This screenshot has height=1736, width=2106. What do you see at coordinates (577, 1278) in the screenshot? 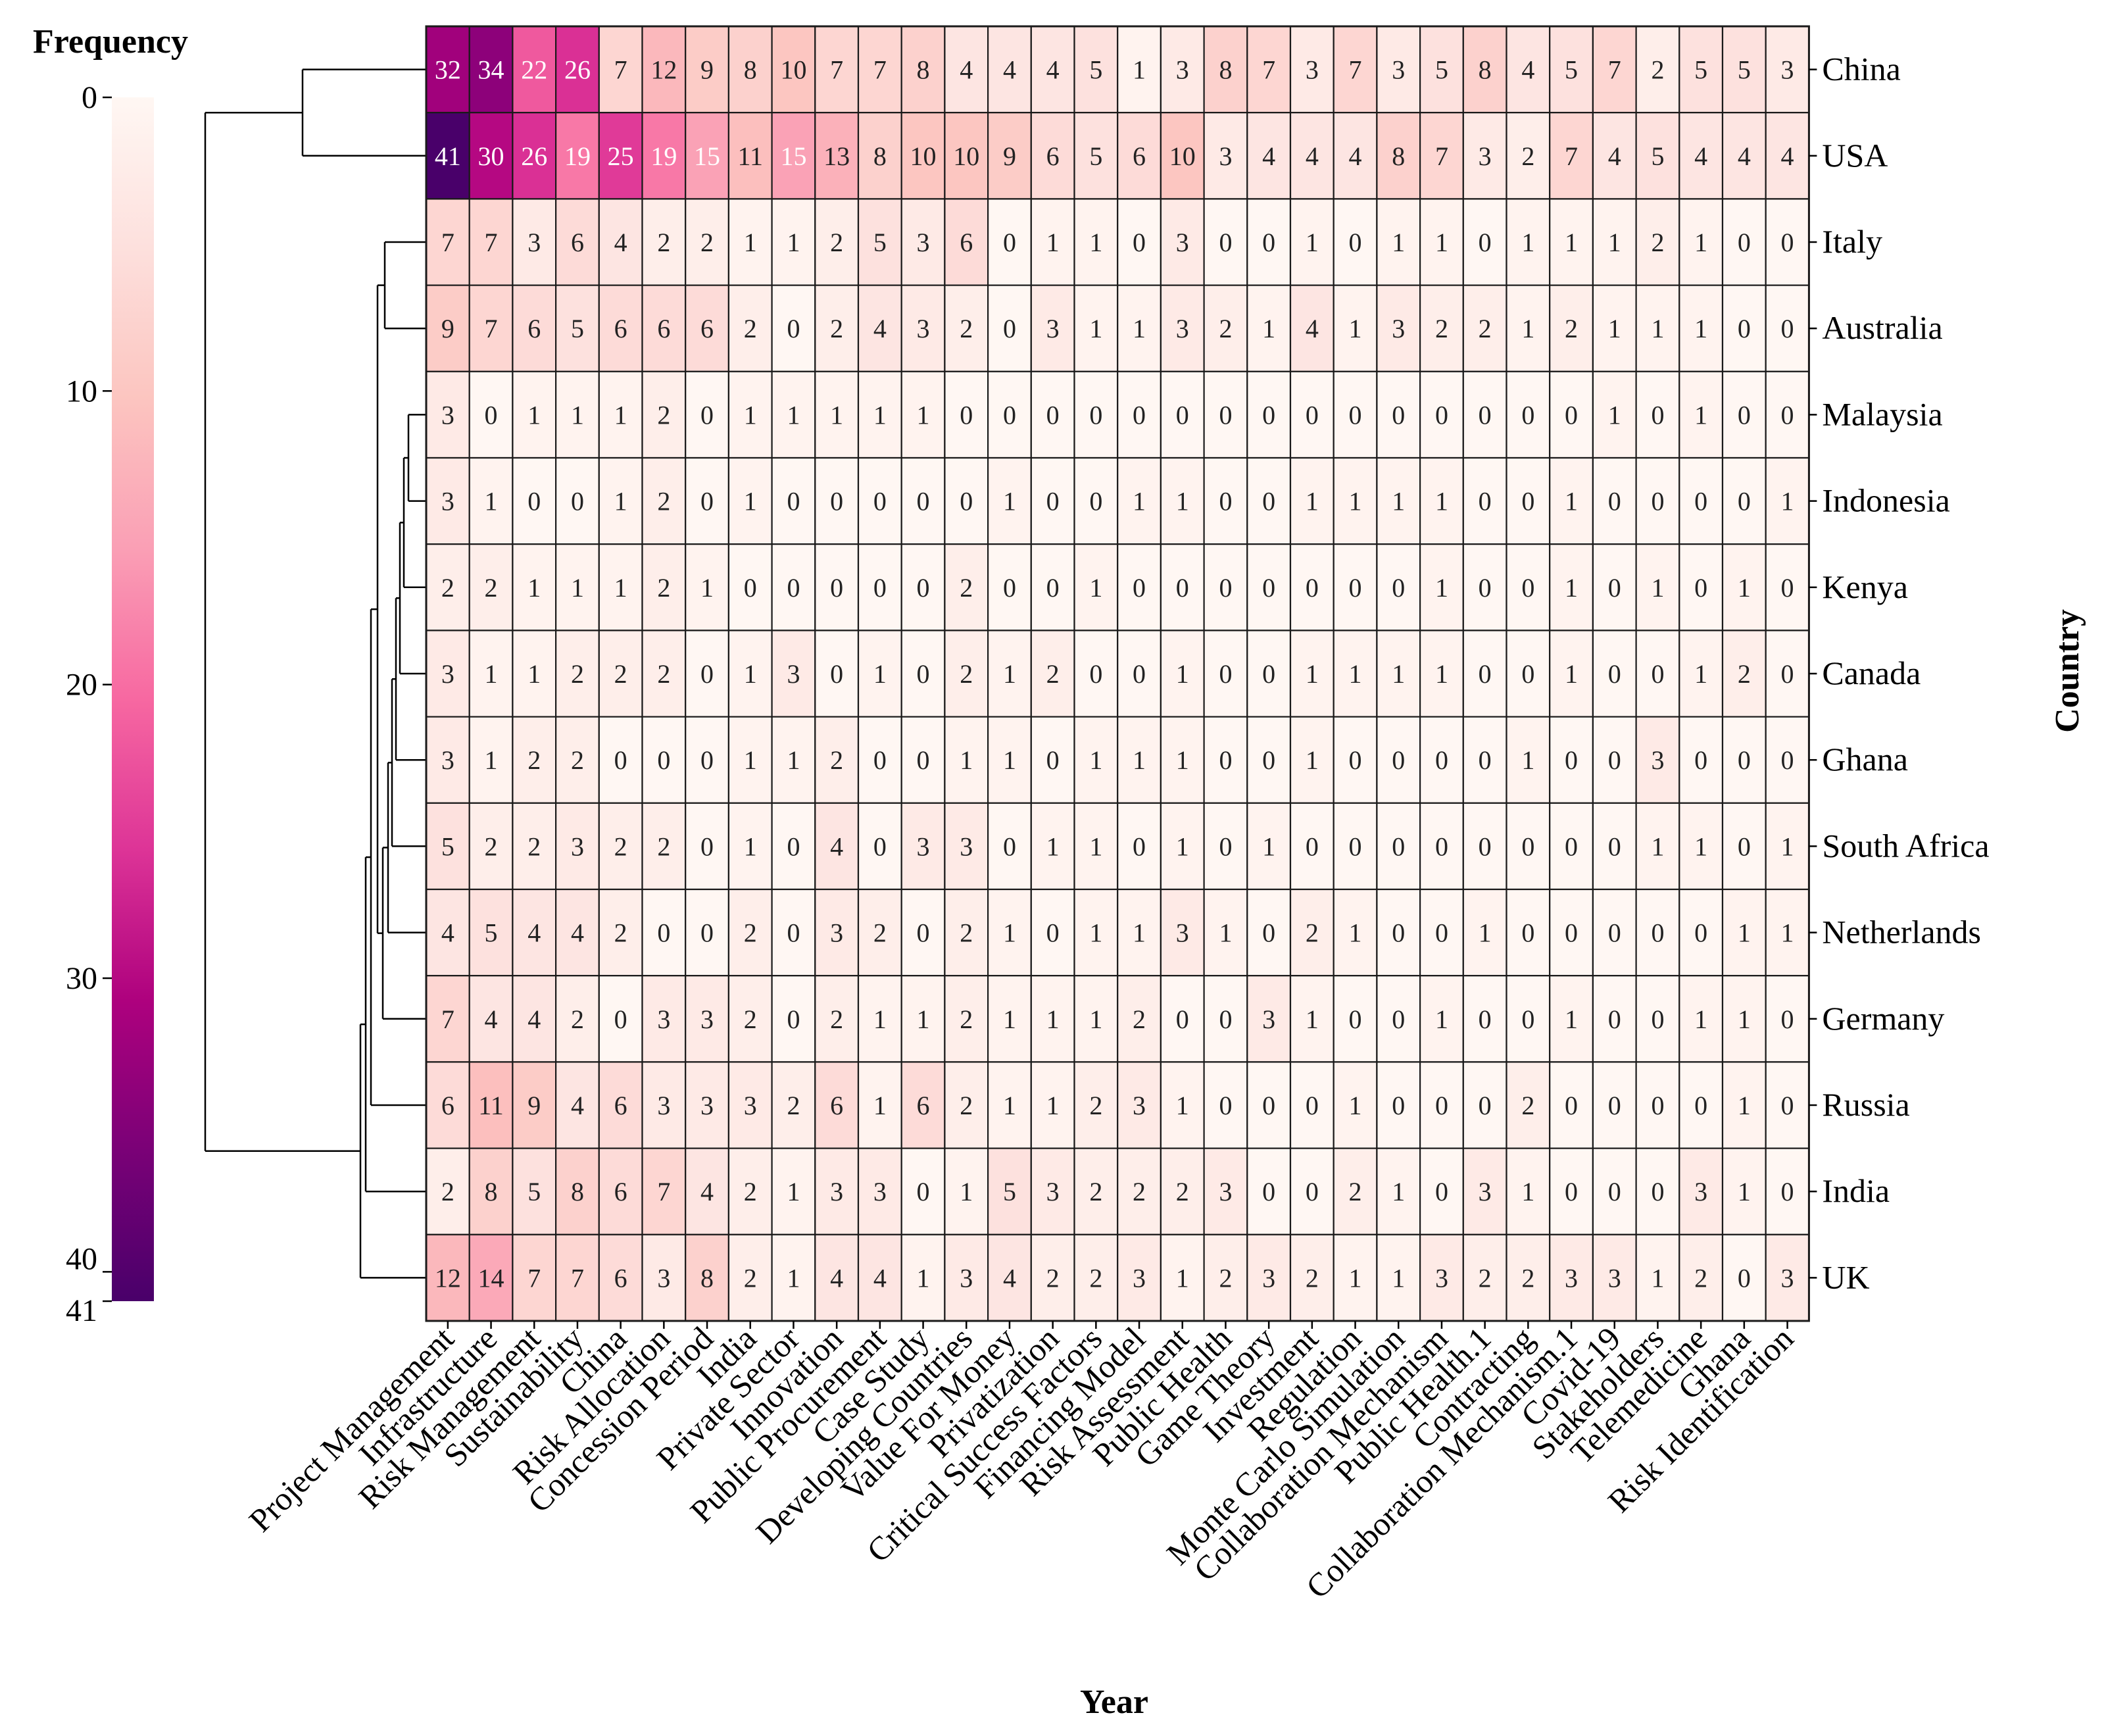
I see `cell-value-label: 7` at bounding box center [577, 1278].